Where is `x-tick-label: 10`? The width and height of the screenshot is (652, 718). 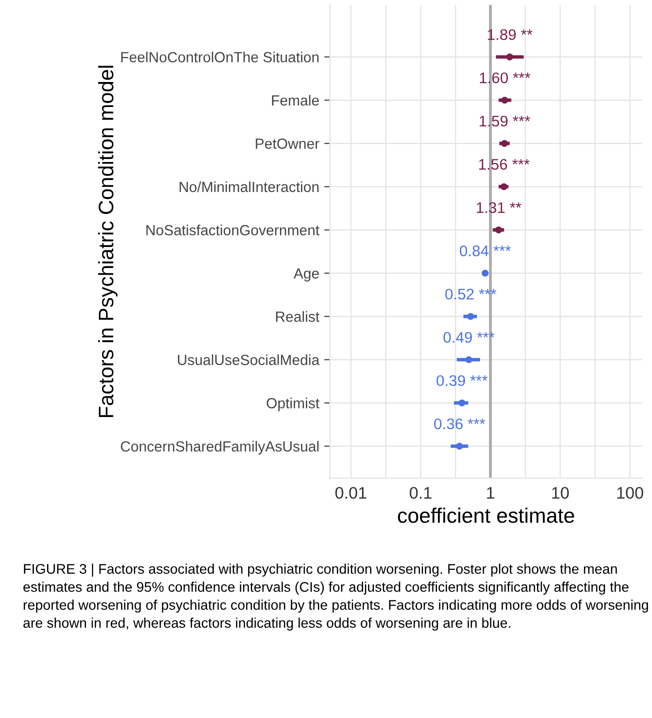 x-tick-label: 10 is located at coordinates (560, 492).